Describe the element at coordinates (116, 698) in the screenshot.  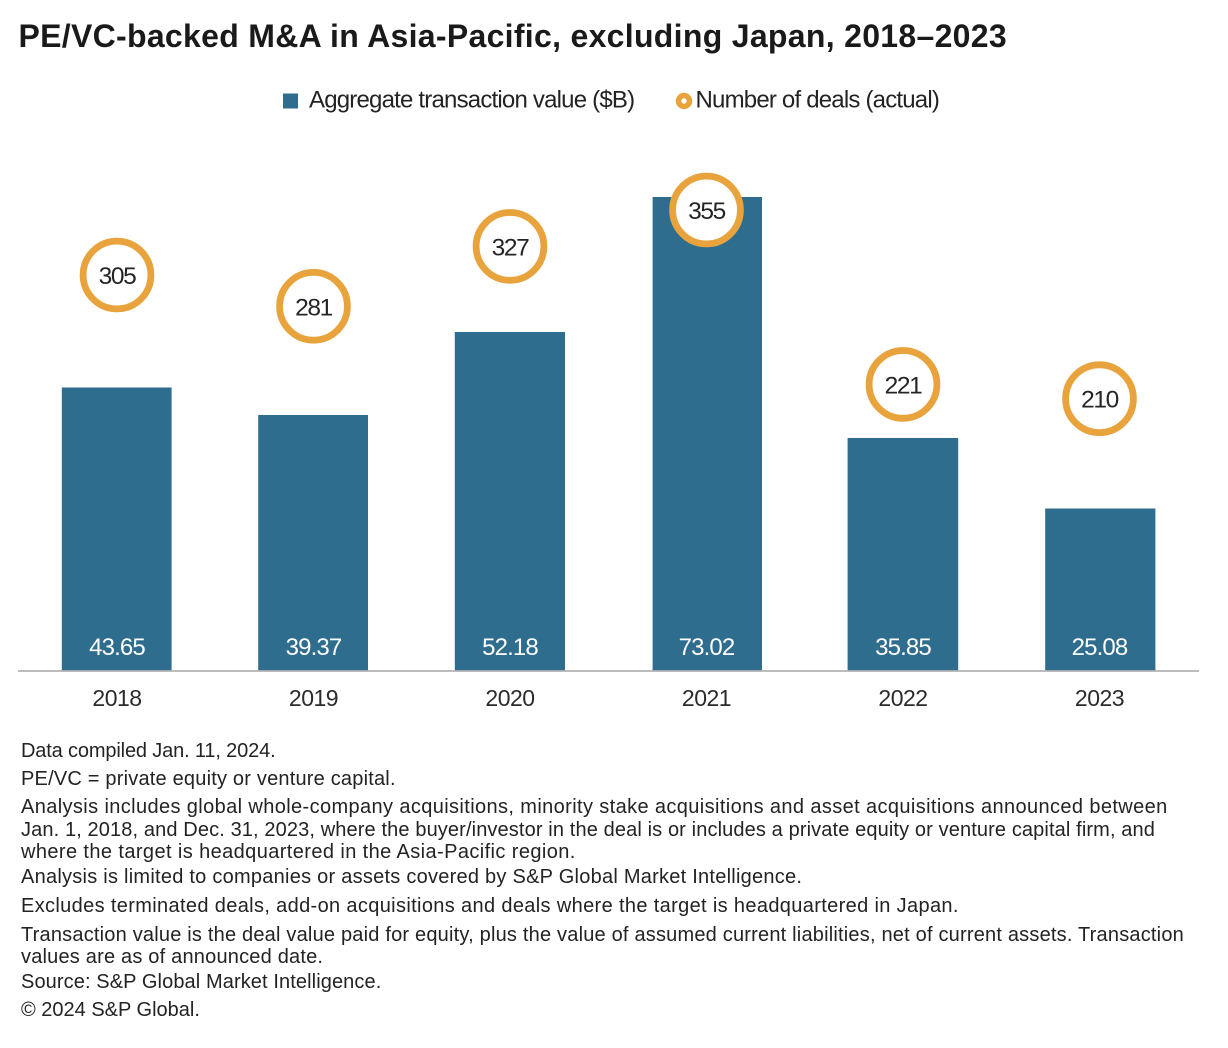
I see `svg-text: 2018` at that location.